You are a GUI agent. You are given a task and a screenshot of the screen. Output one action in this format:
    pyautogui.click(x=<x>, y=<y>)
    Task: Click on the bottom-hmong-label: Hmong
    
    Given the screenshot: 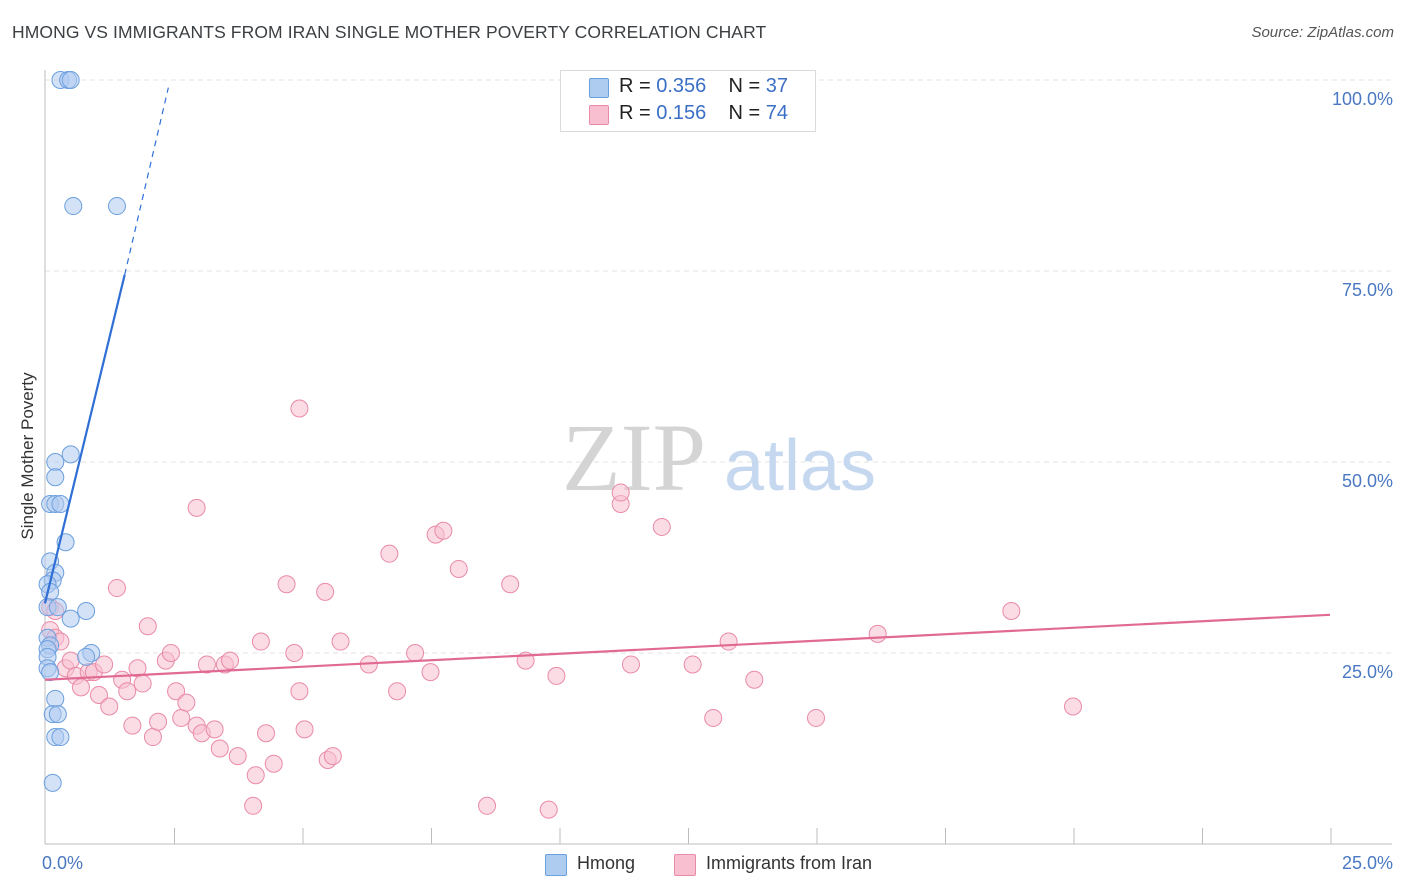 What is the action you would take?
    pyautogui.click(x=606, y=863)
    